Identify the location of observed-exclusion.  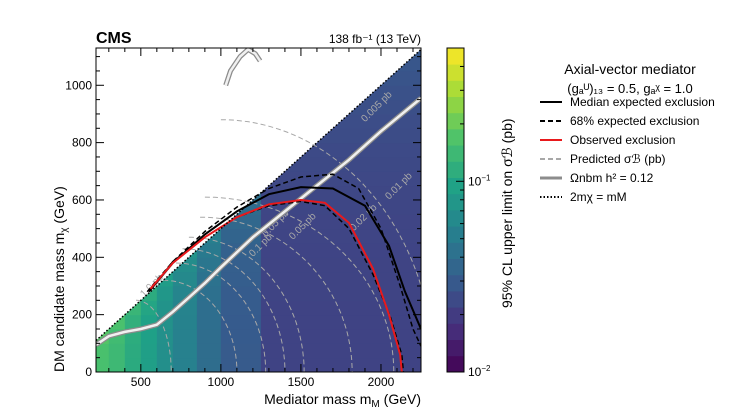
(276, 285).